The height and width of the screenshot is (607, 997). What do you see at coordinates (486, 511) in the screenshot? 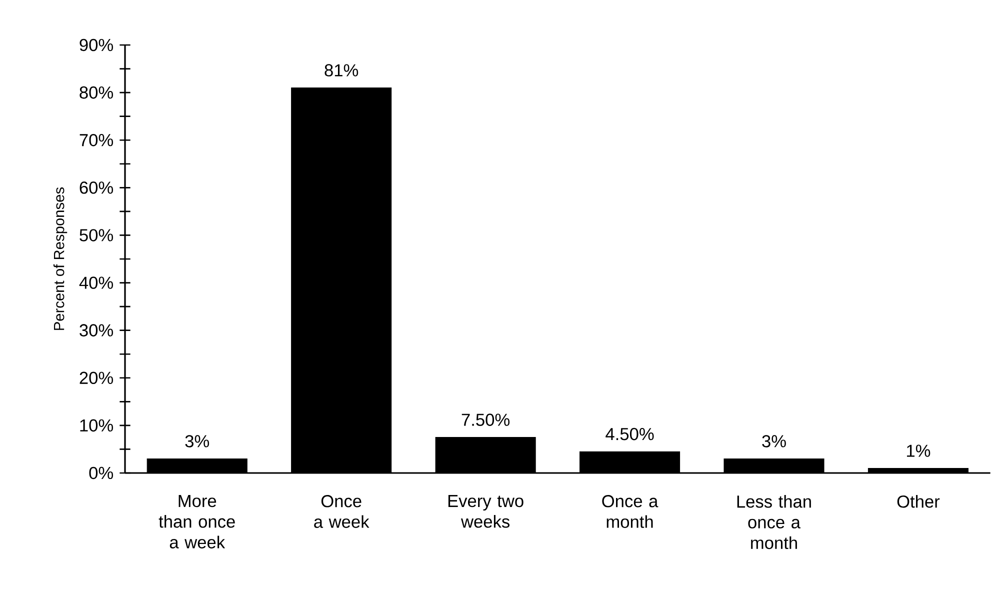
I see `x-tick-label: Every two weeks` at bounding box center [486, 511].